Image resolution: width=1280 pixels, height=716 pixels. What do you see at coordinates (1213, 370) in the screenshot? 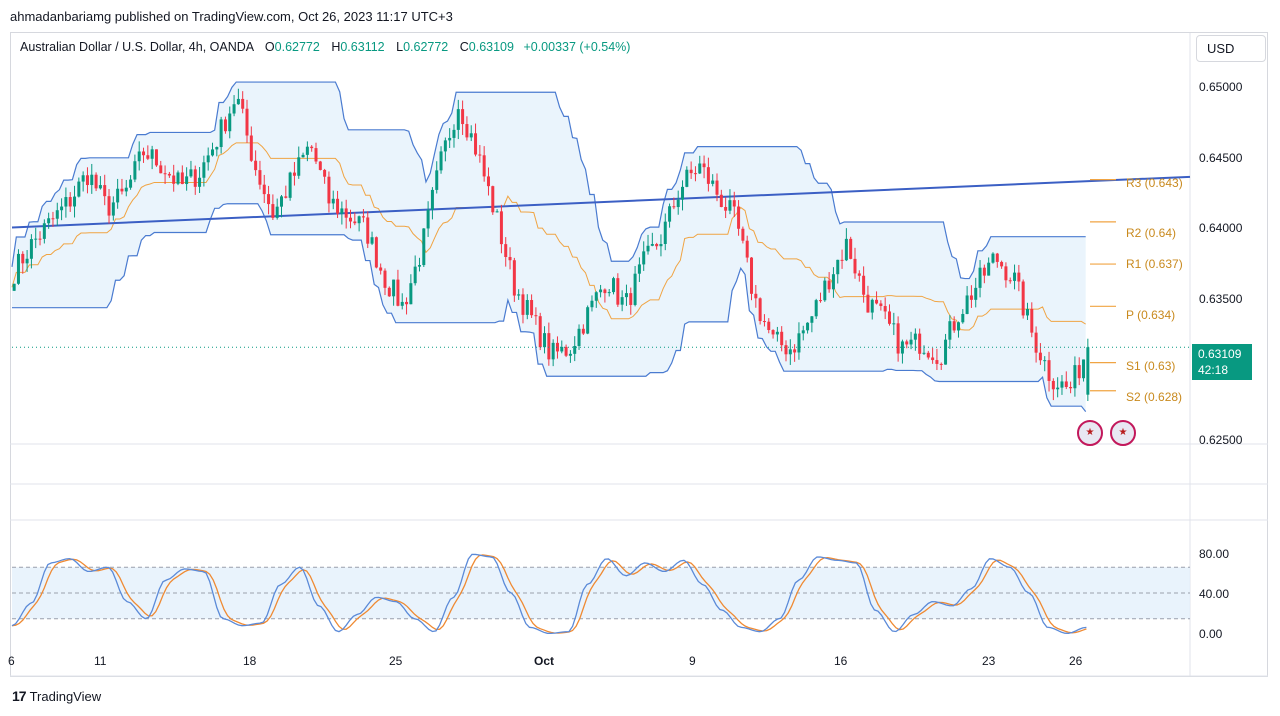
I see `candle-countdown: 42:18` at bounding box center [1213, 370].